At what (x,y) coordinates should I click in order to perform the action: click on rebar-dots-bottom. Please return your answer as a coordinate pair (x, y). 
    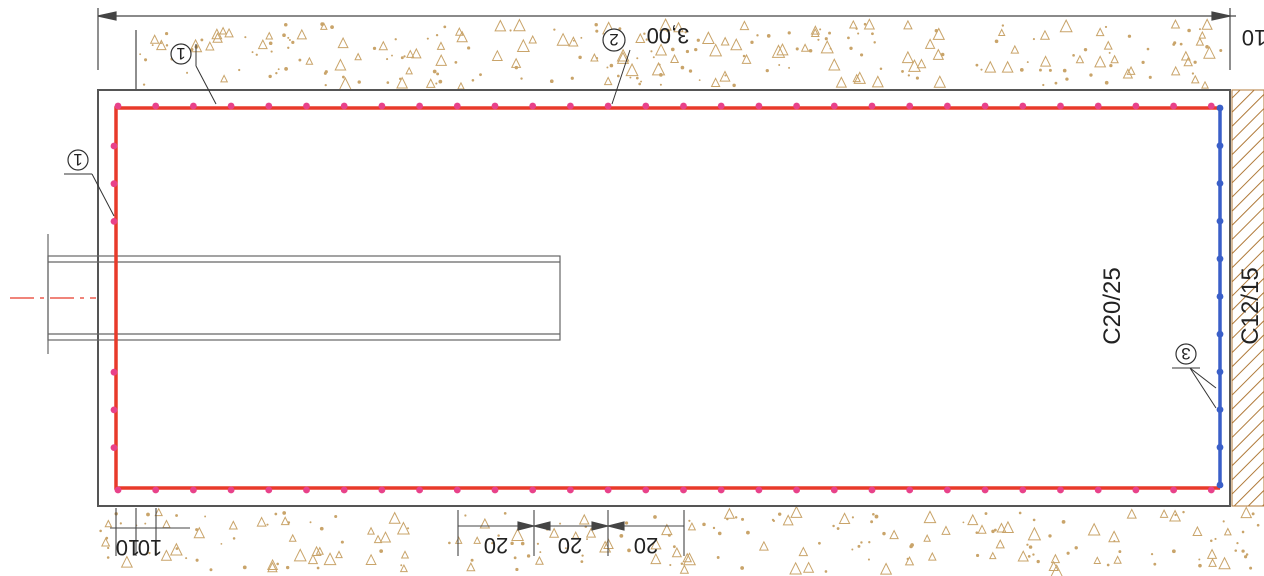
    Looking at the image, I should click on (664, 490).